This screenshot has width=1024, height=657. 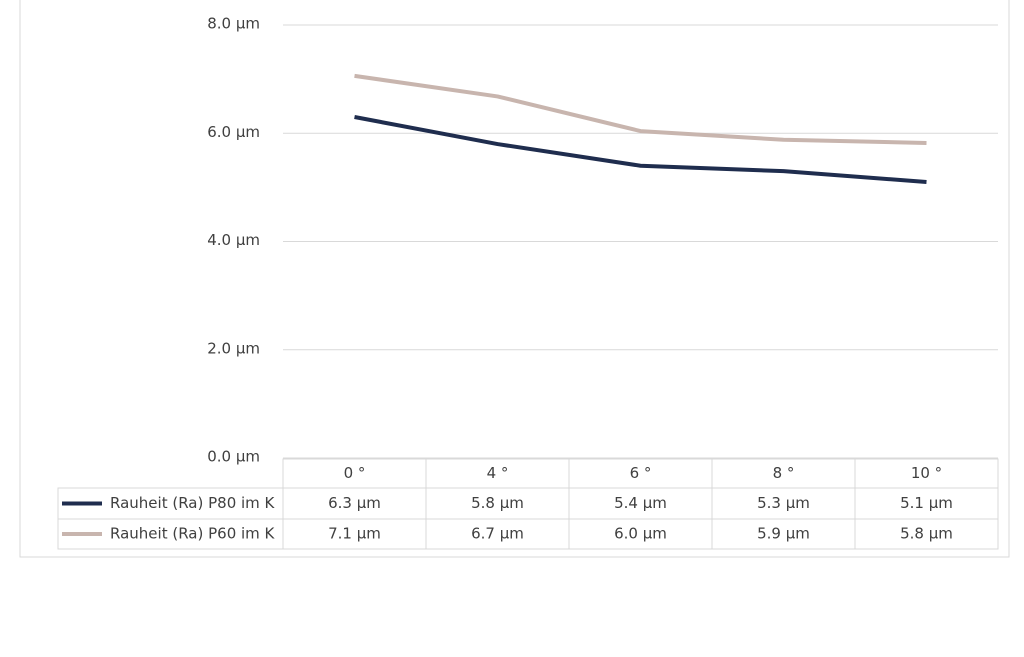 I want to click on x-tick-label: 4 °, so click(x=498, y=473).